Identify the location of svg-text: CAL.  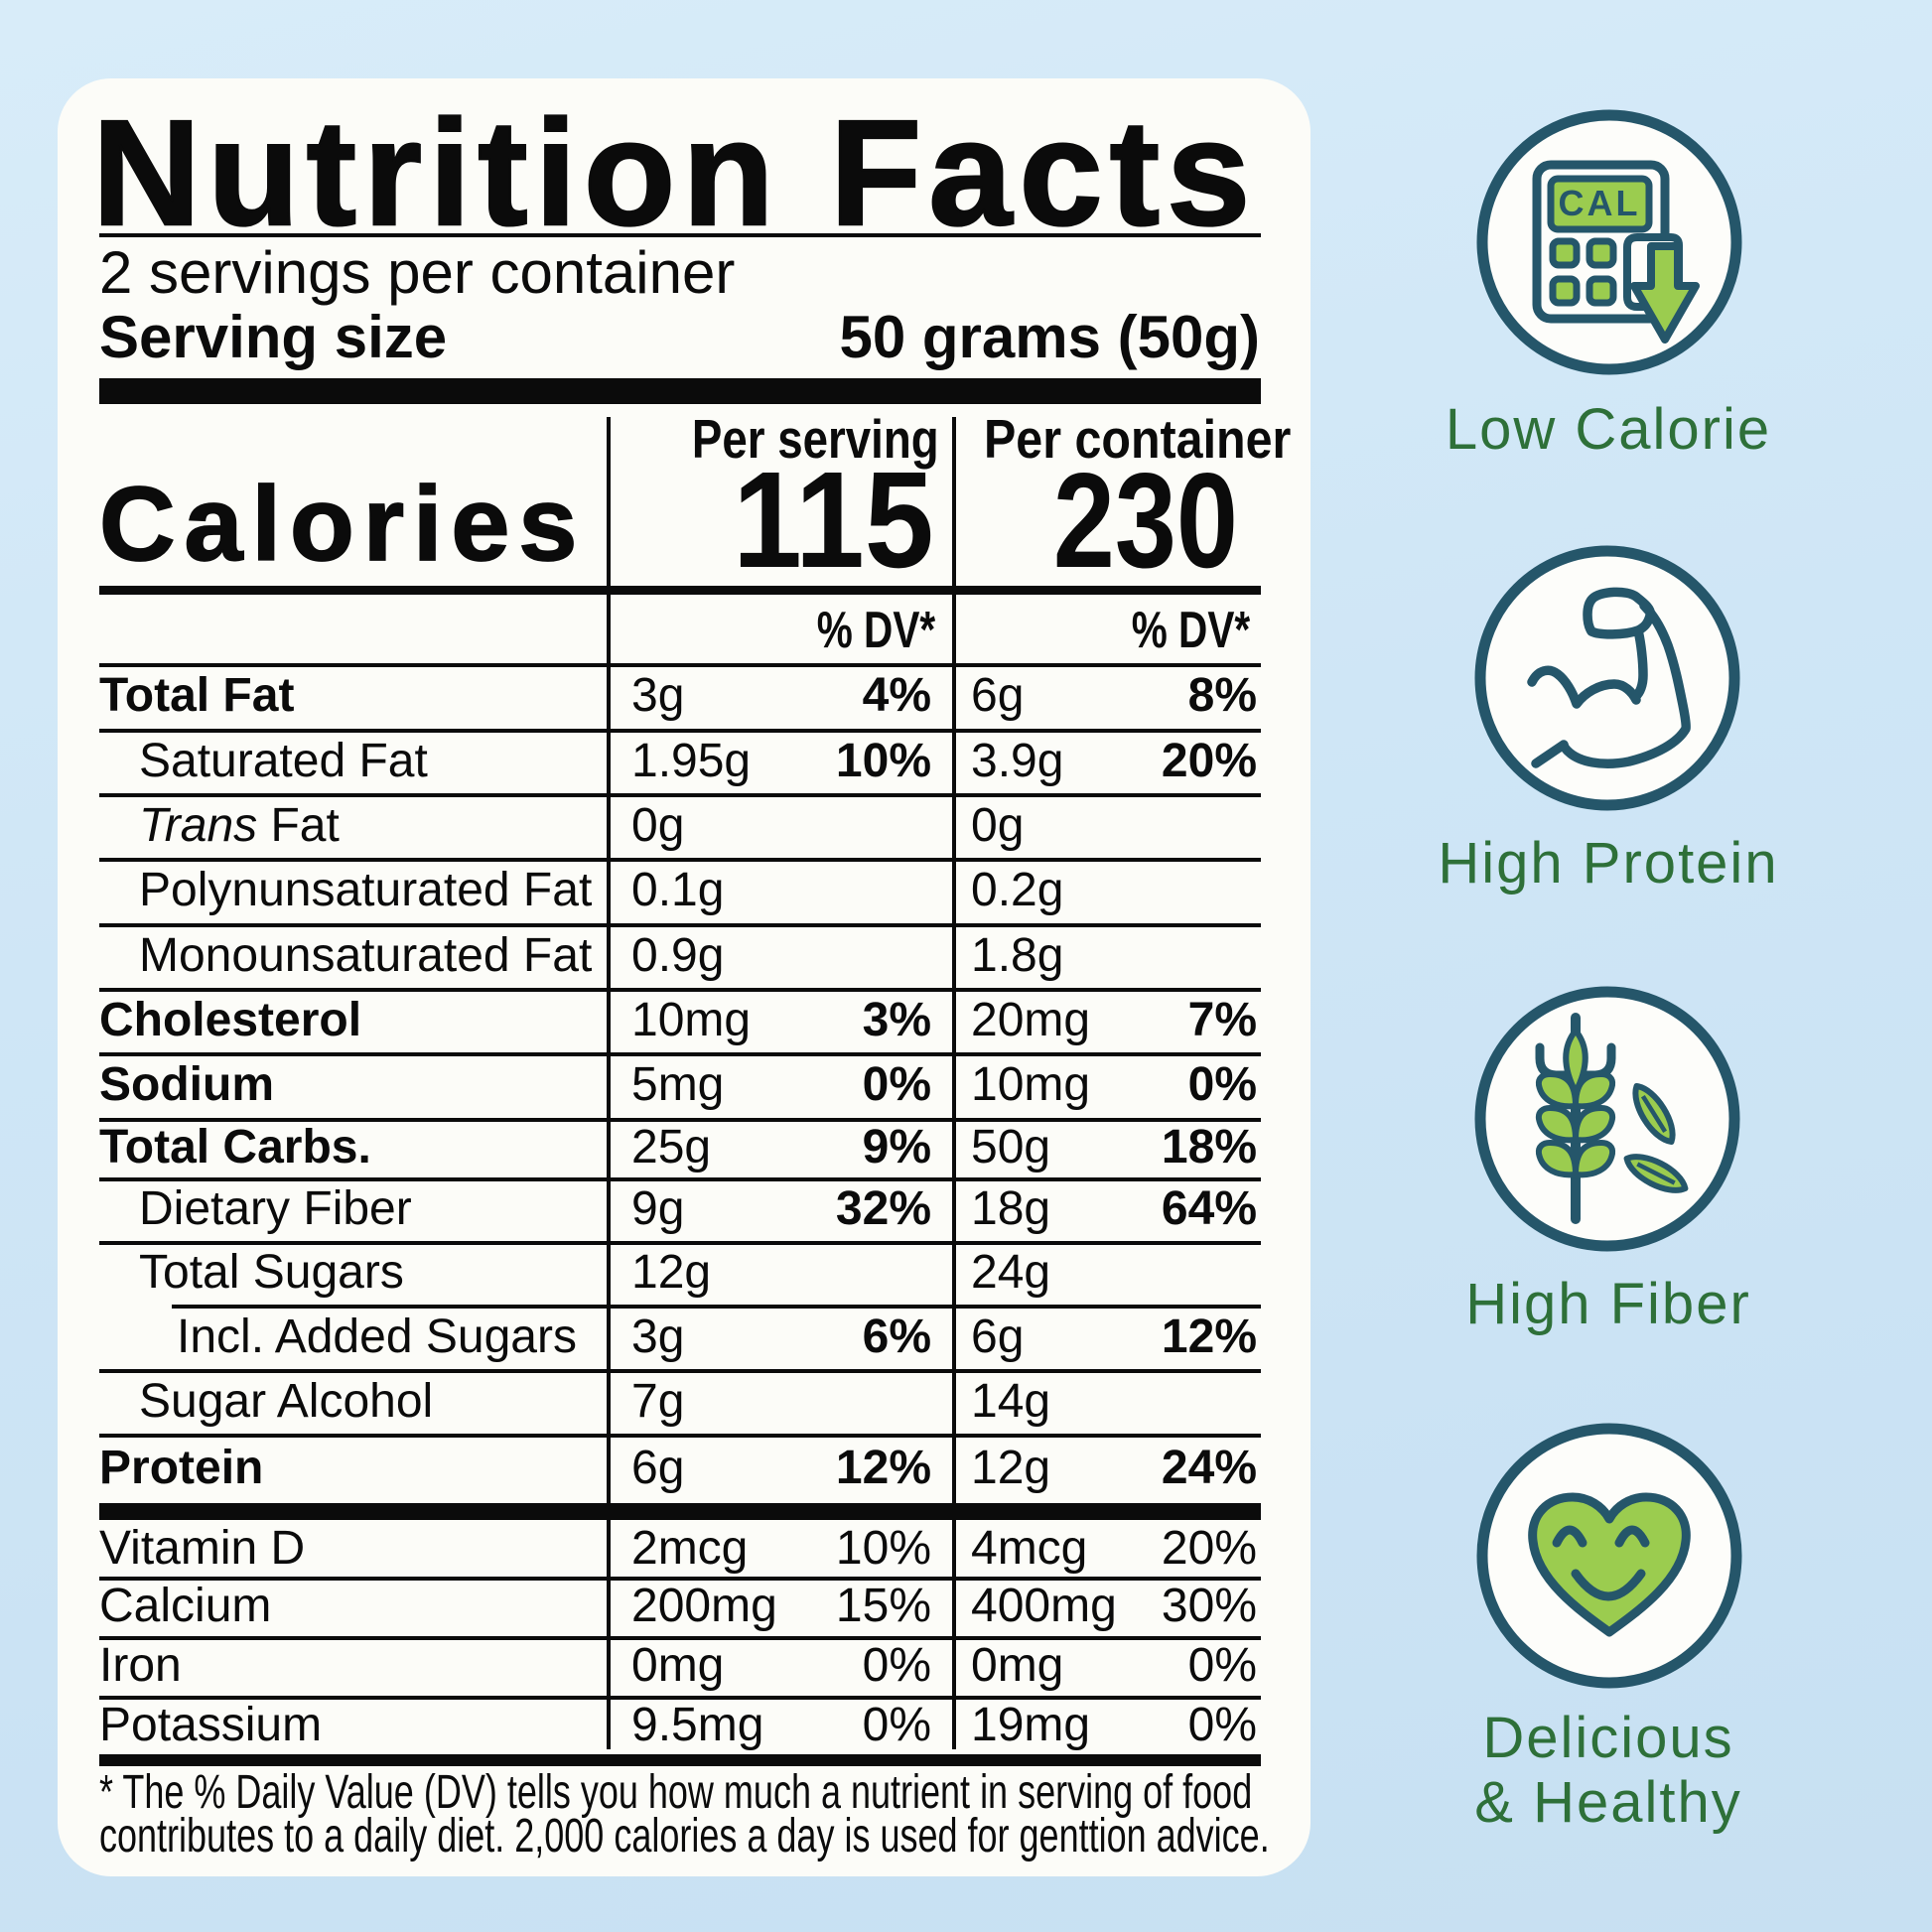
(1600, 203).